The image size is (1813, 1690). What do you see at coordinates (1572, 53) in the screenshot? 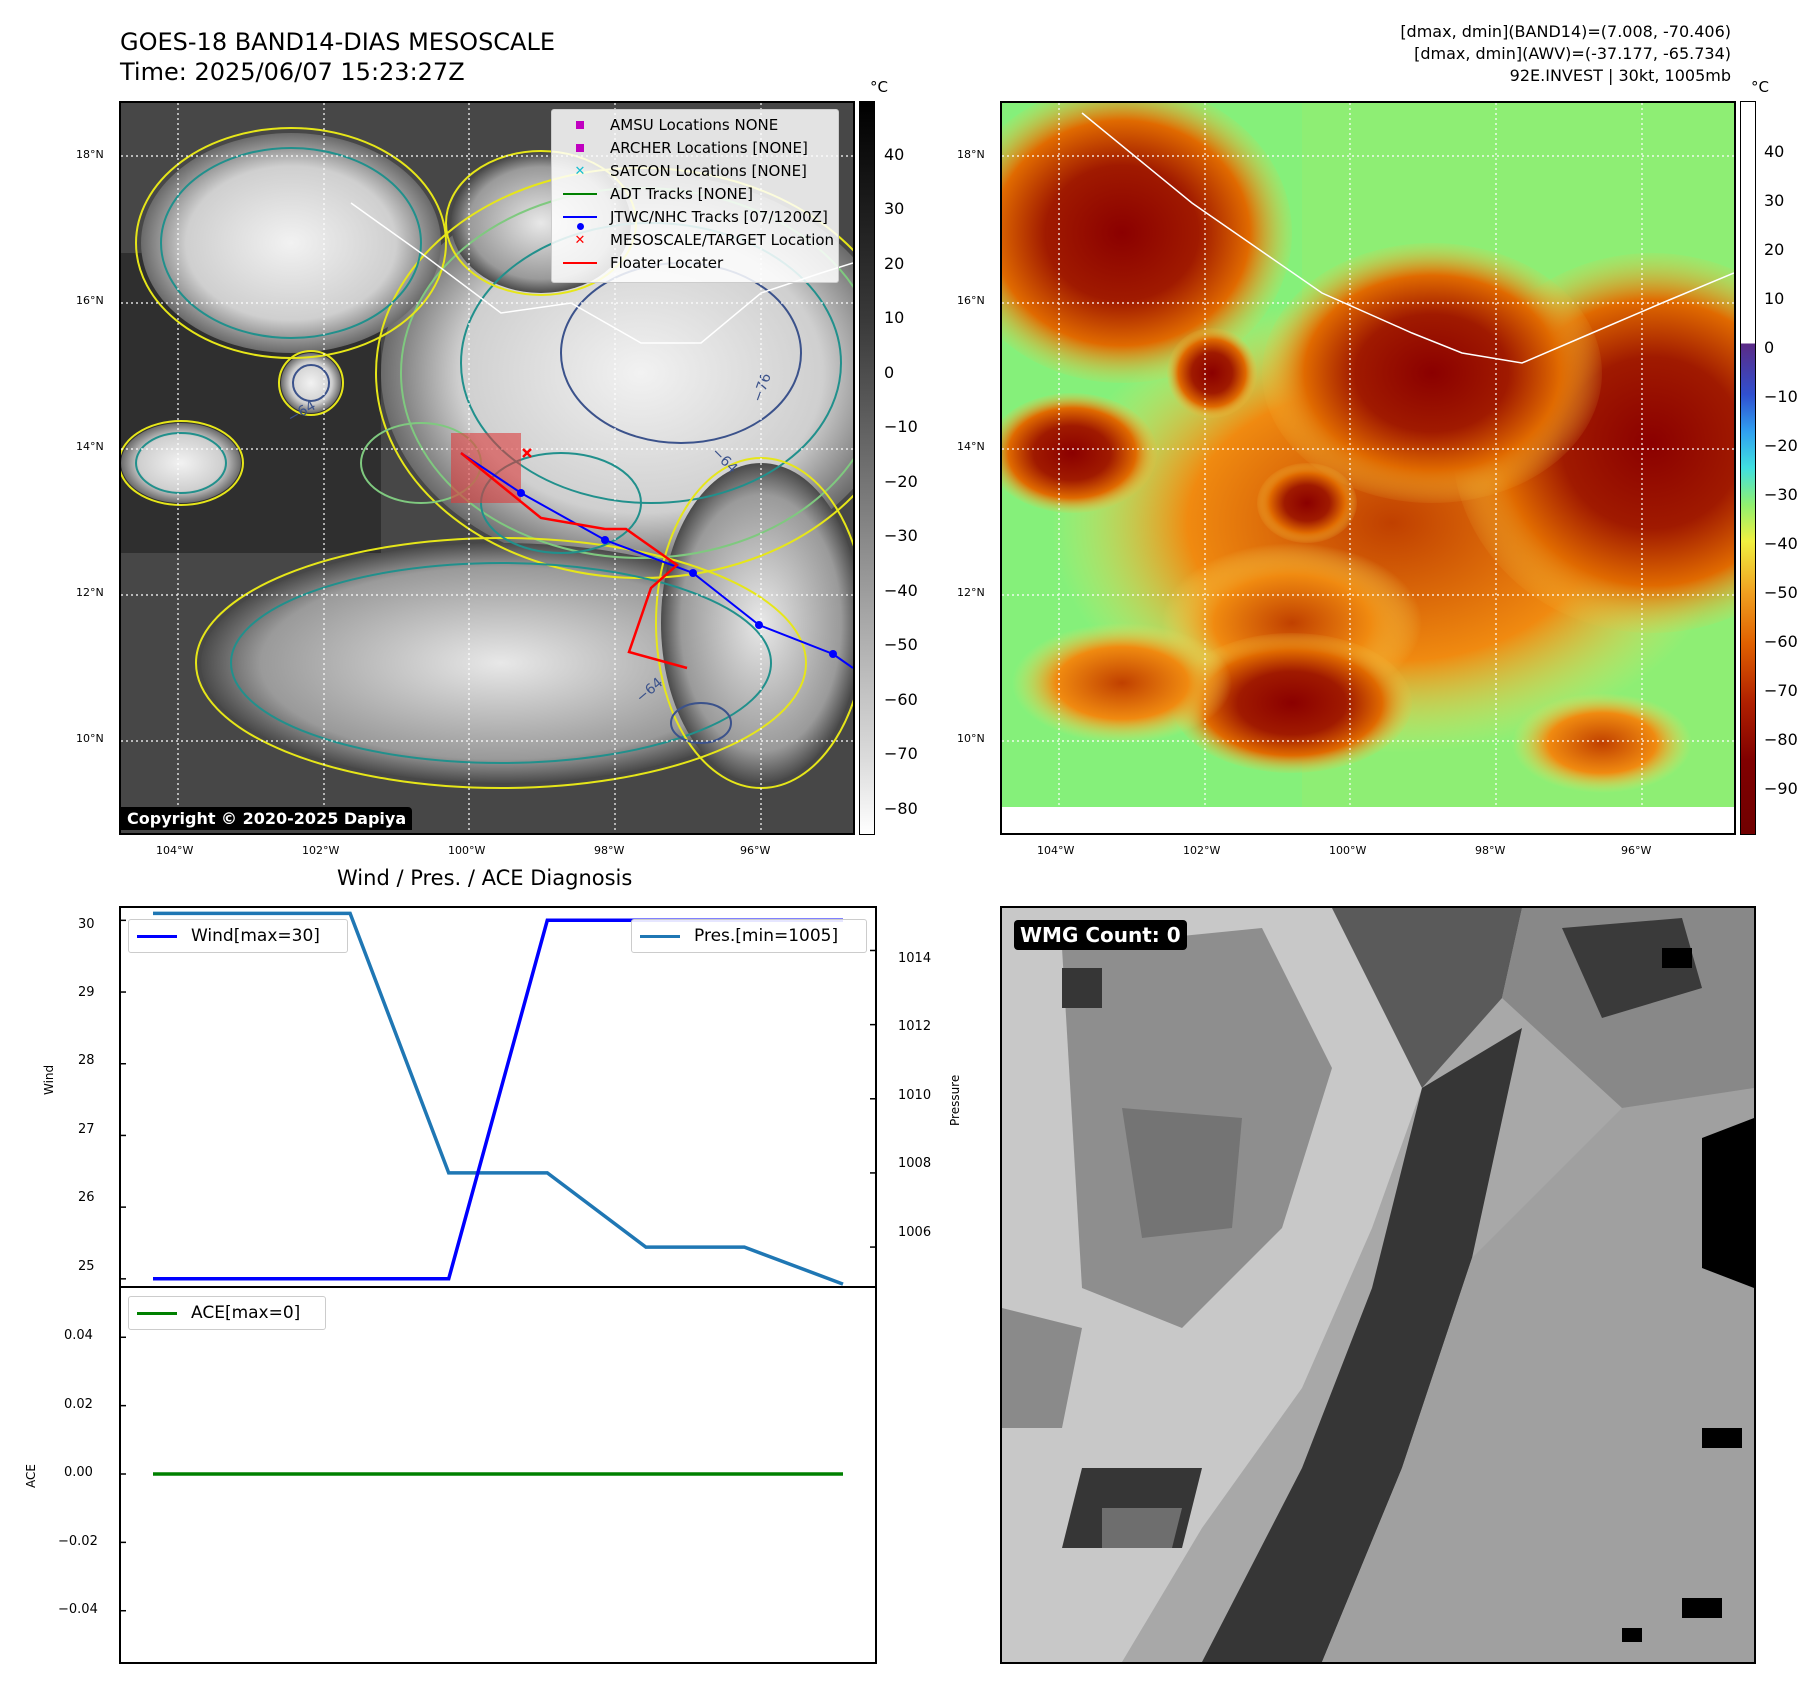
I see `info-awv-range: [dmax, dmin](AWV)=(-37.177, -65.734)` at bounding box center [1572, 53].